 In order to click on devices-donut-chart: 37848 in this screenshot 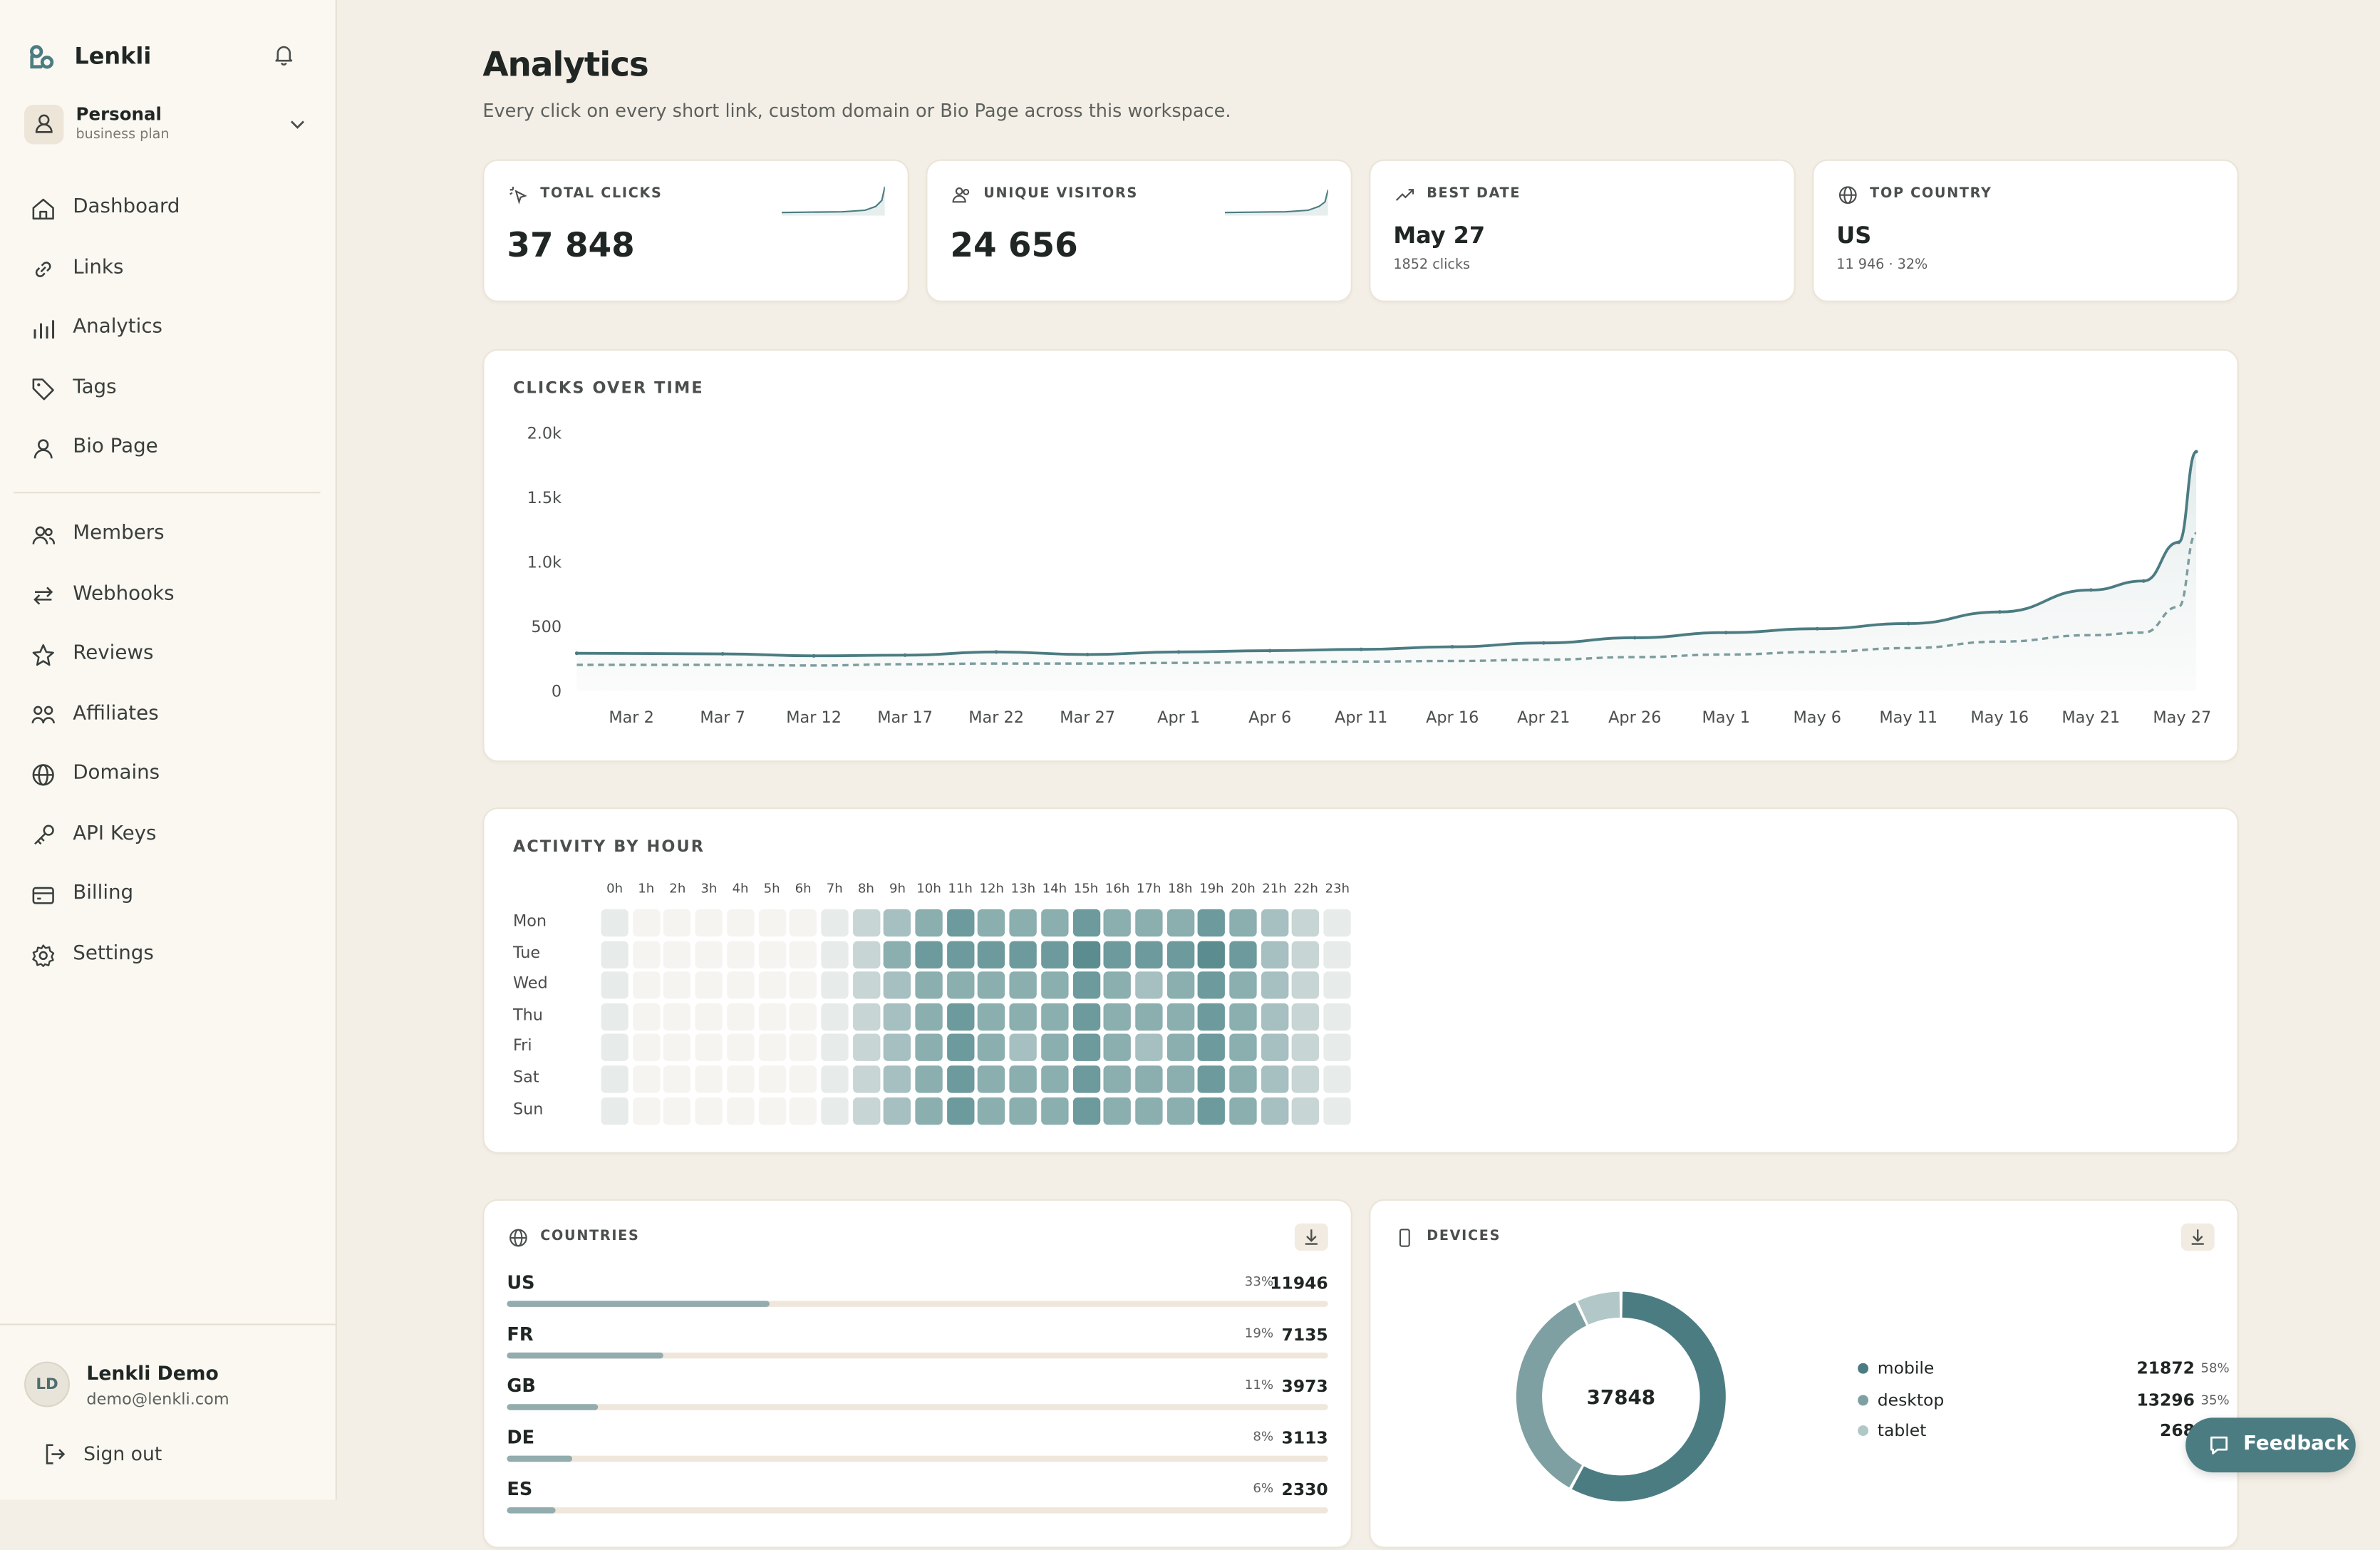, I will do `click(1805, 1375)`.